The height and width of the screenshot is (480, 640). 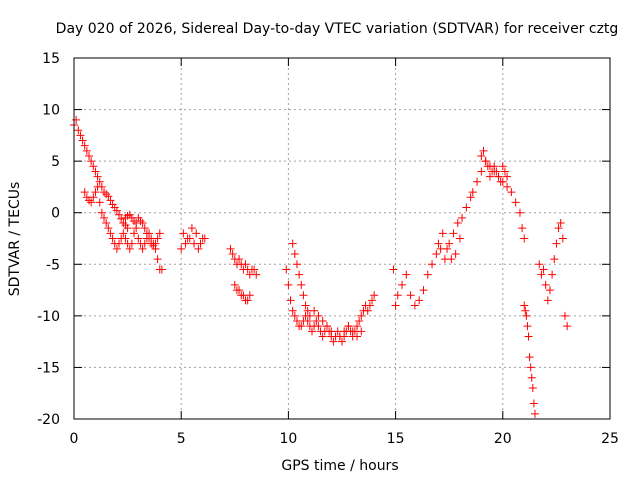 I want to click on y-tick-label: 15, so click(x=51, y=59).